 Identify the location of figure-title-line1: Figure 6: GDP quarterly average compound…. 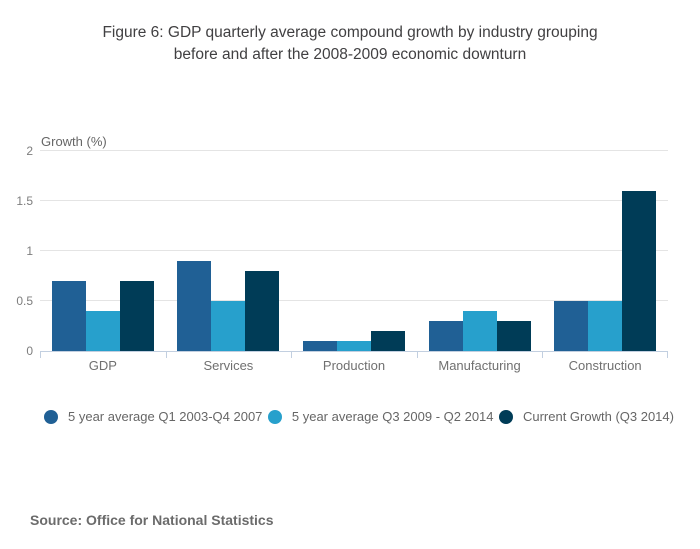
(350, 33).